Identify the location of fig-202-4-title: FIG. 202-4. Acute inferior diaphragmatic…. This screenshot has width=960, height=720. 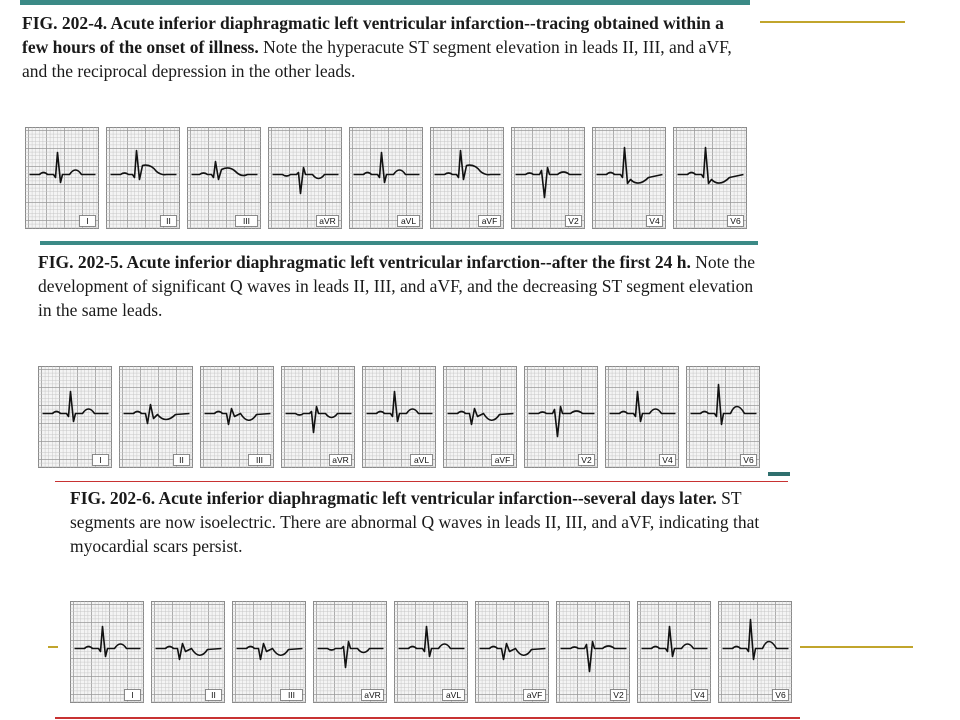
(373, 35).